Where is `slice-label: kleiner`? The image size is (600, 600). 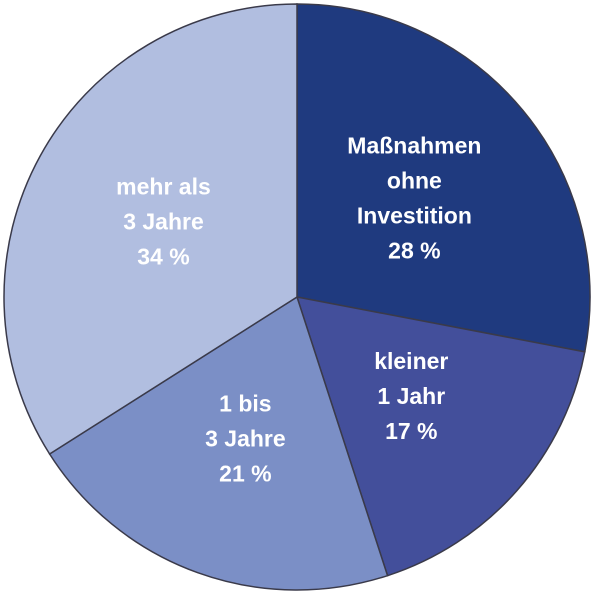
slice-label: kleiner is located at coordinates (411, 361).